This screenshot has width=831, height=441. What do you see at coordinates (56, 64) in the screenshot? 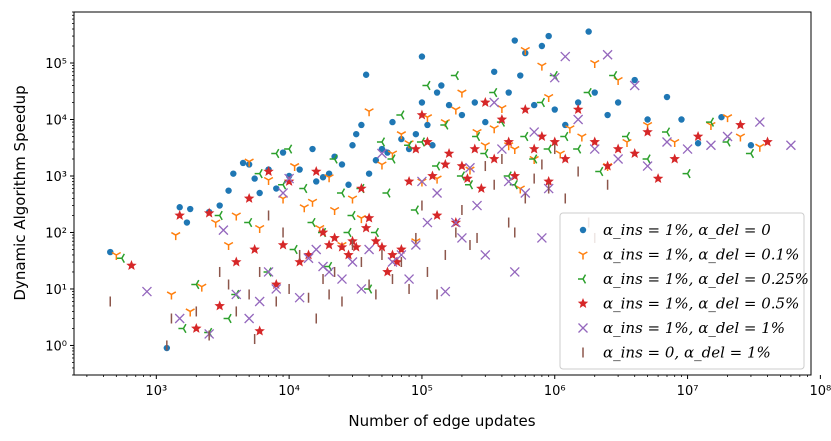
I see `y-tick-label: 10⁵` at bounding box center [56, 64].